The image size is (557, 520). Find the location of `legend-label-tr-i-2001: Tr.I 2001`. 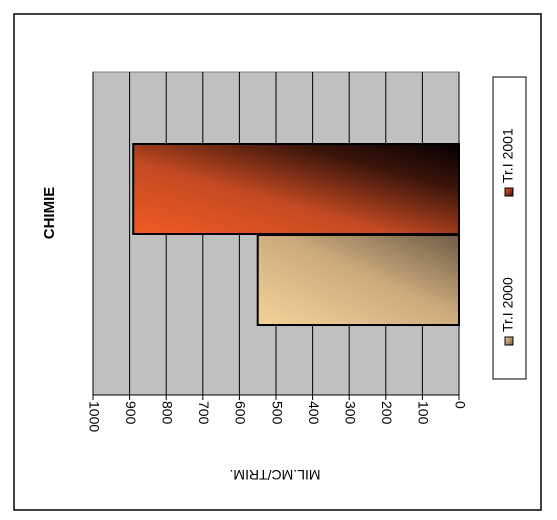

legend-label-tr-i-2001: Tr.I 2001 is located at coordinates (508, 155).